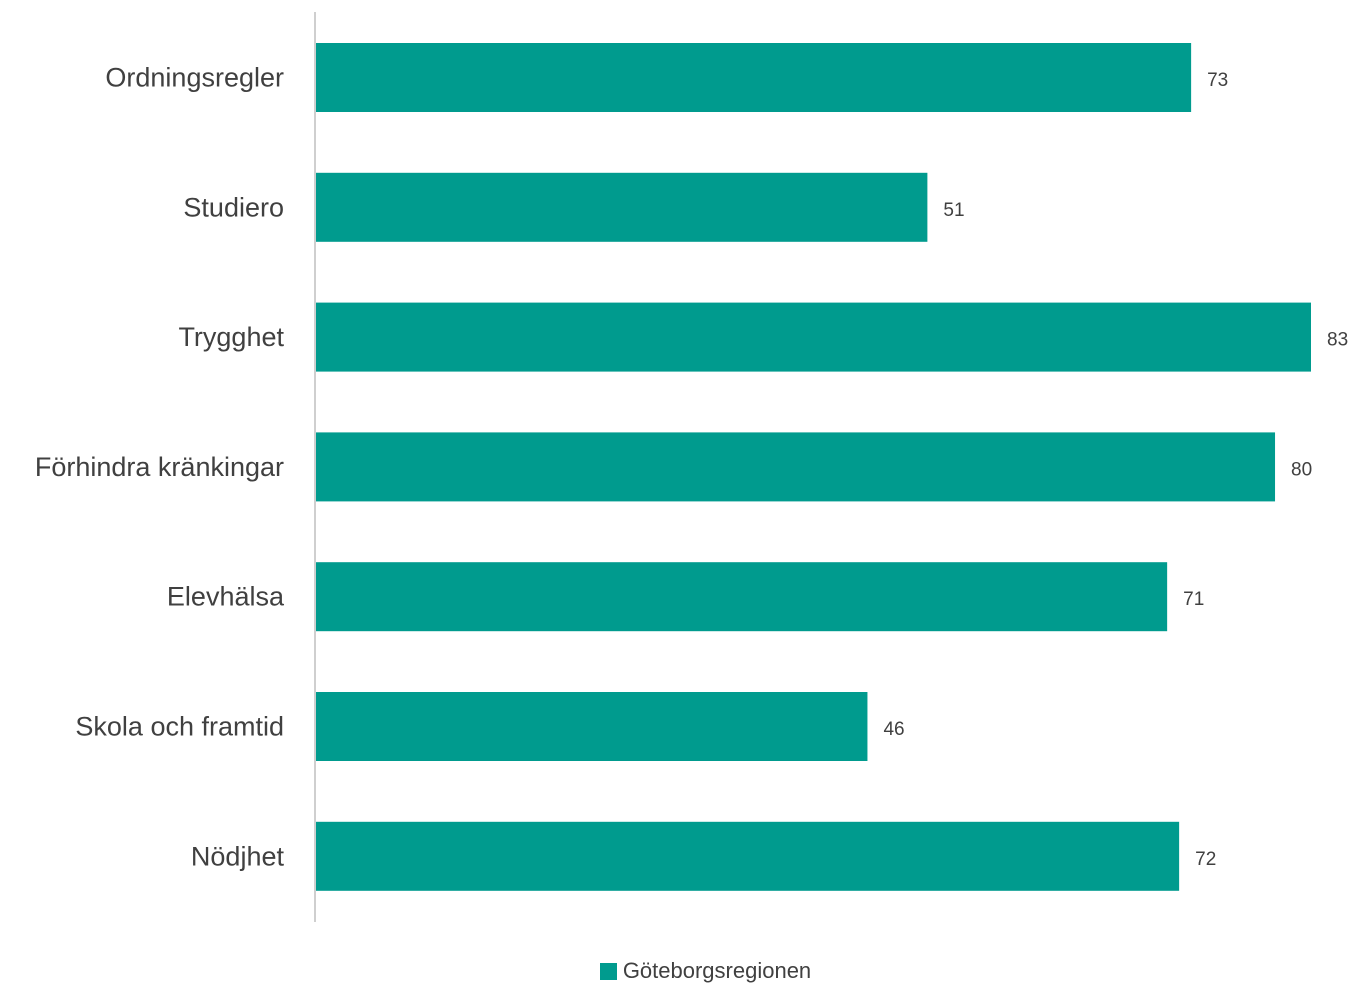 The image size is (1351, 986). I want to click on category-label: Nödjhet, so click(238, 856).